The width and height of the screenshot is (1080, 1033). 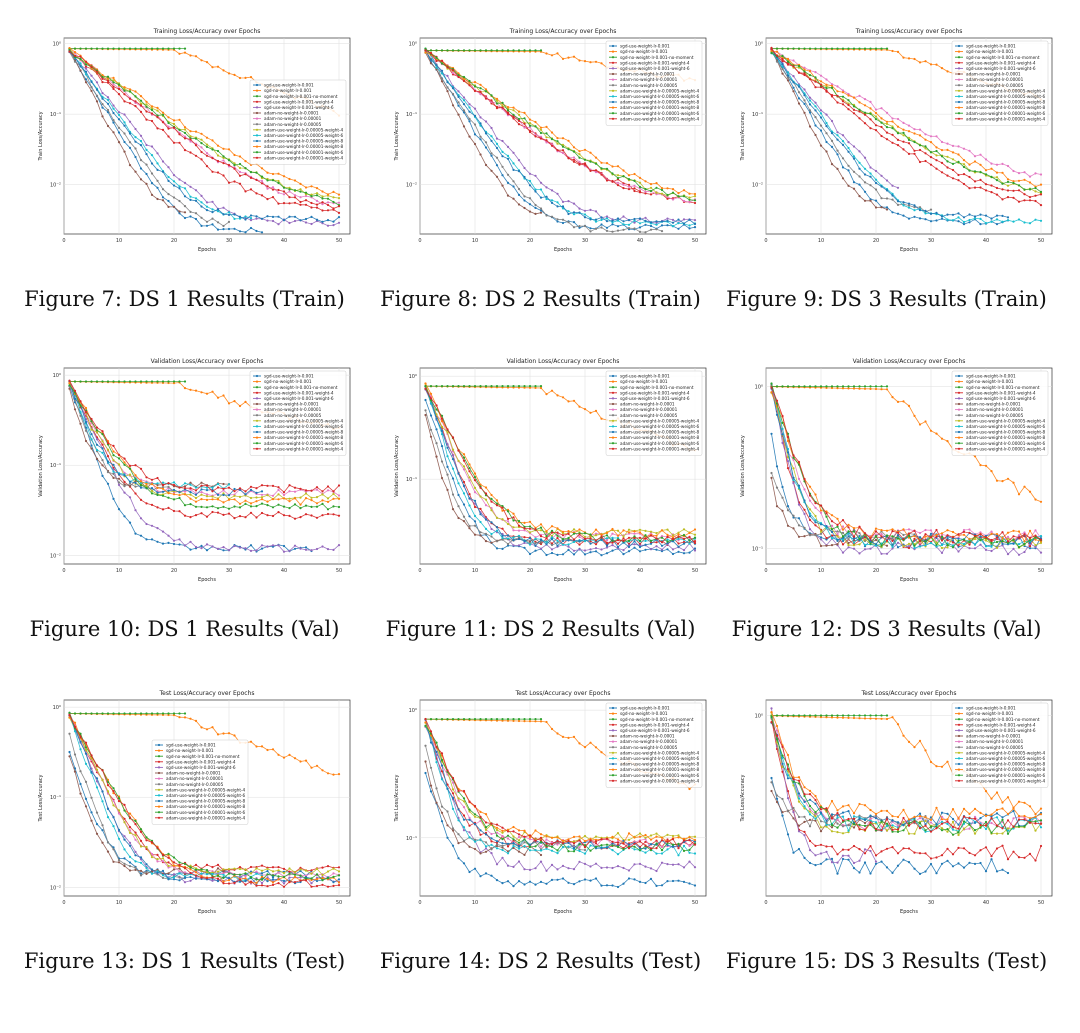 I want to click on legend-label: adam-no-weight-lr-0.0001, so click(x=291, y=113).